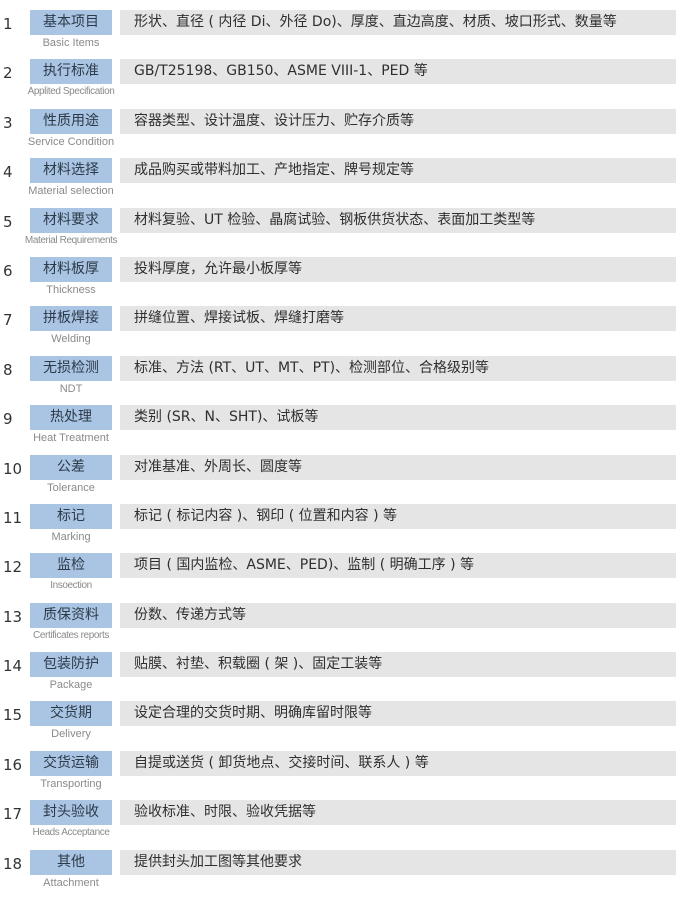  Describe the element at coordinates (71, 467) in the screenshot. I see `item-label: 公差` at that location.